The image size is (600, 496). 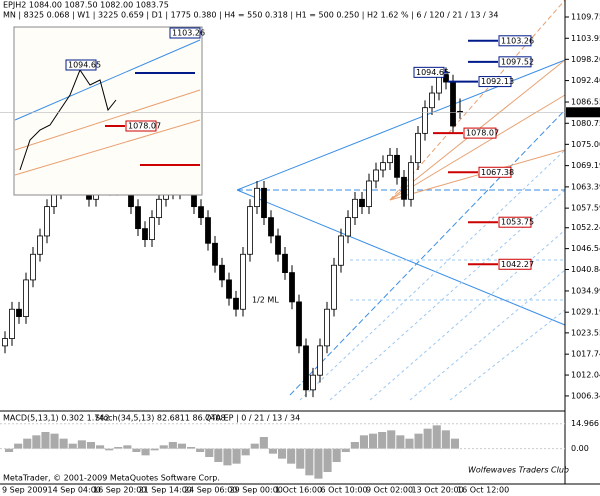 What do you see at coordinates (517, 40) in the screenshot?
I see `target-label: 1103.26` at bounding box center [517, 40].